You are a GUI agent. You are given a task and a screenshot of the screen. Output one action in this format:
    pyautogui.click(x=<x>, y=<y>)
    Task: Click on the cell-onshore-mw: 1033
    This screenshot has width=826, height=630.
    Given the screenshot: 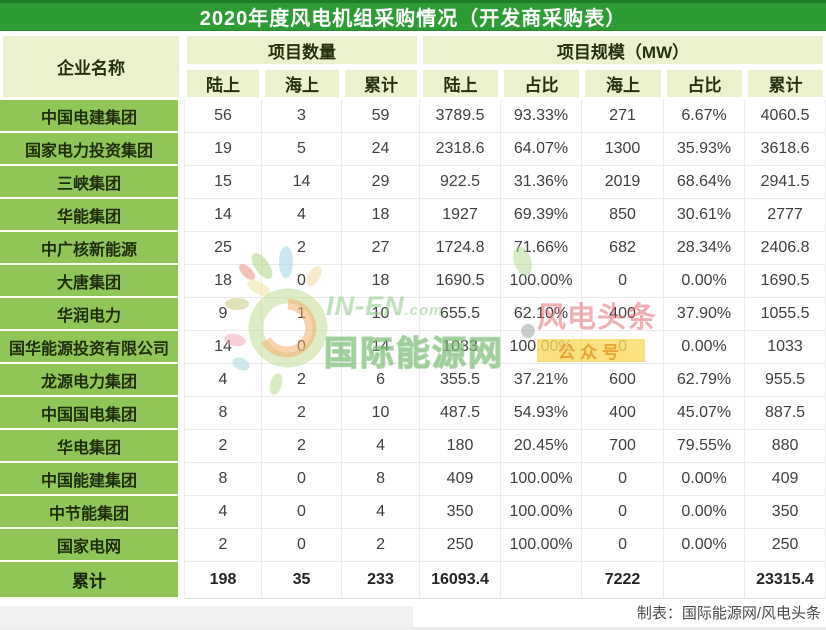 What is the action you would take?
    pyautogui.click(x=461, y=347)
    